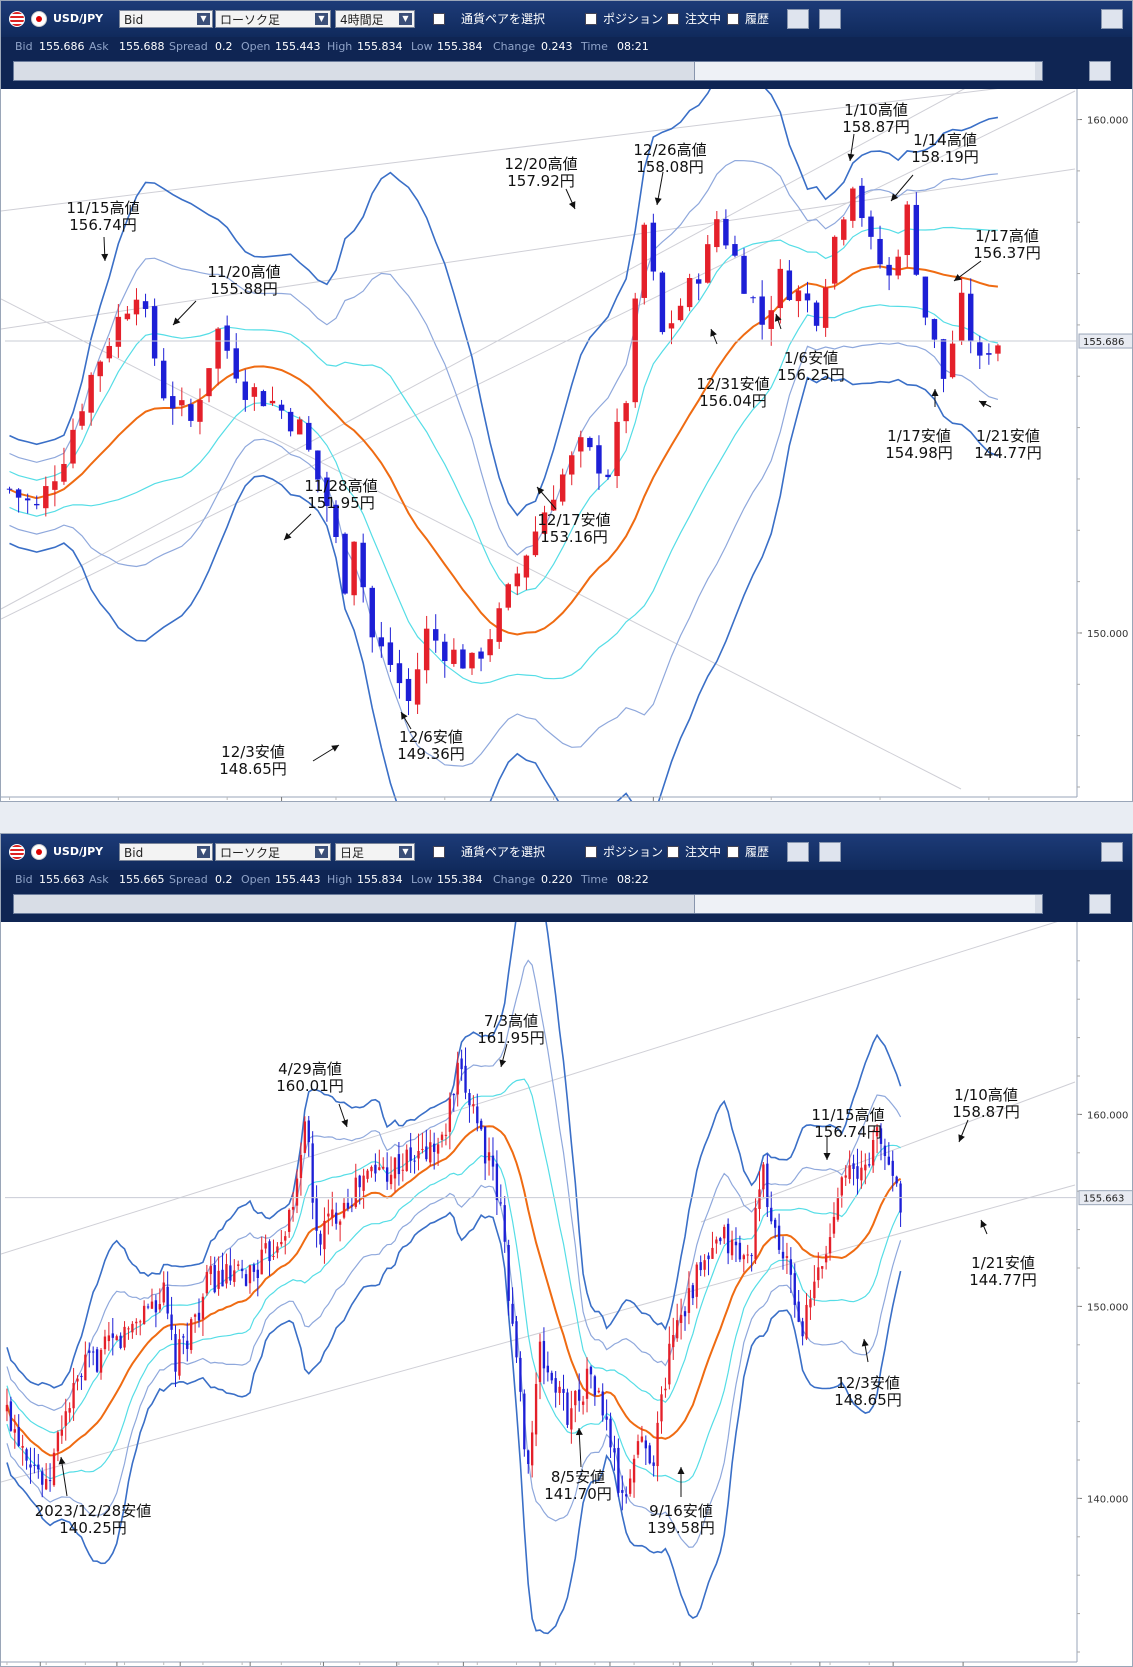 This screenshot has width=1133, height=1667. I want to click on annotation-price: 156.25円, so click(811, 375).